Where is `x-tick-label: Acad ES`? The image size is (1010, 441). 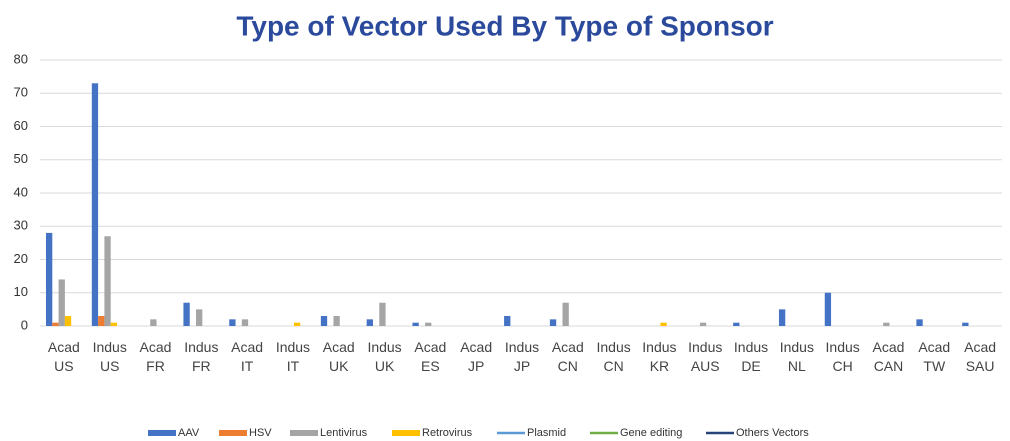
x-tick-label: Acad ES is located at coordinates (430, 356).